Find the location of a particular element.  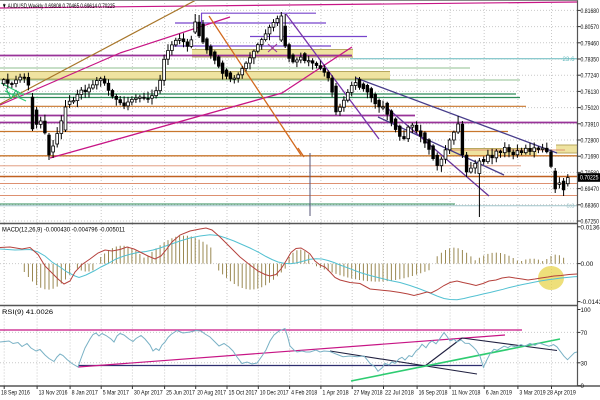

svg-text: 0.78350 is located at coordinates (590, 60).